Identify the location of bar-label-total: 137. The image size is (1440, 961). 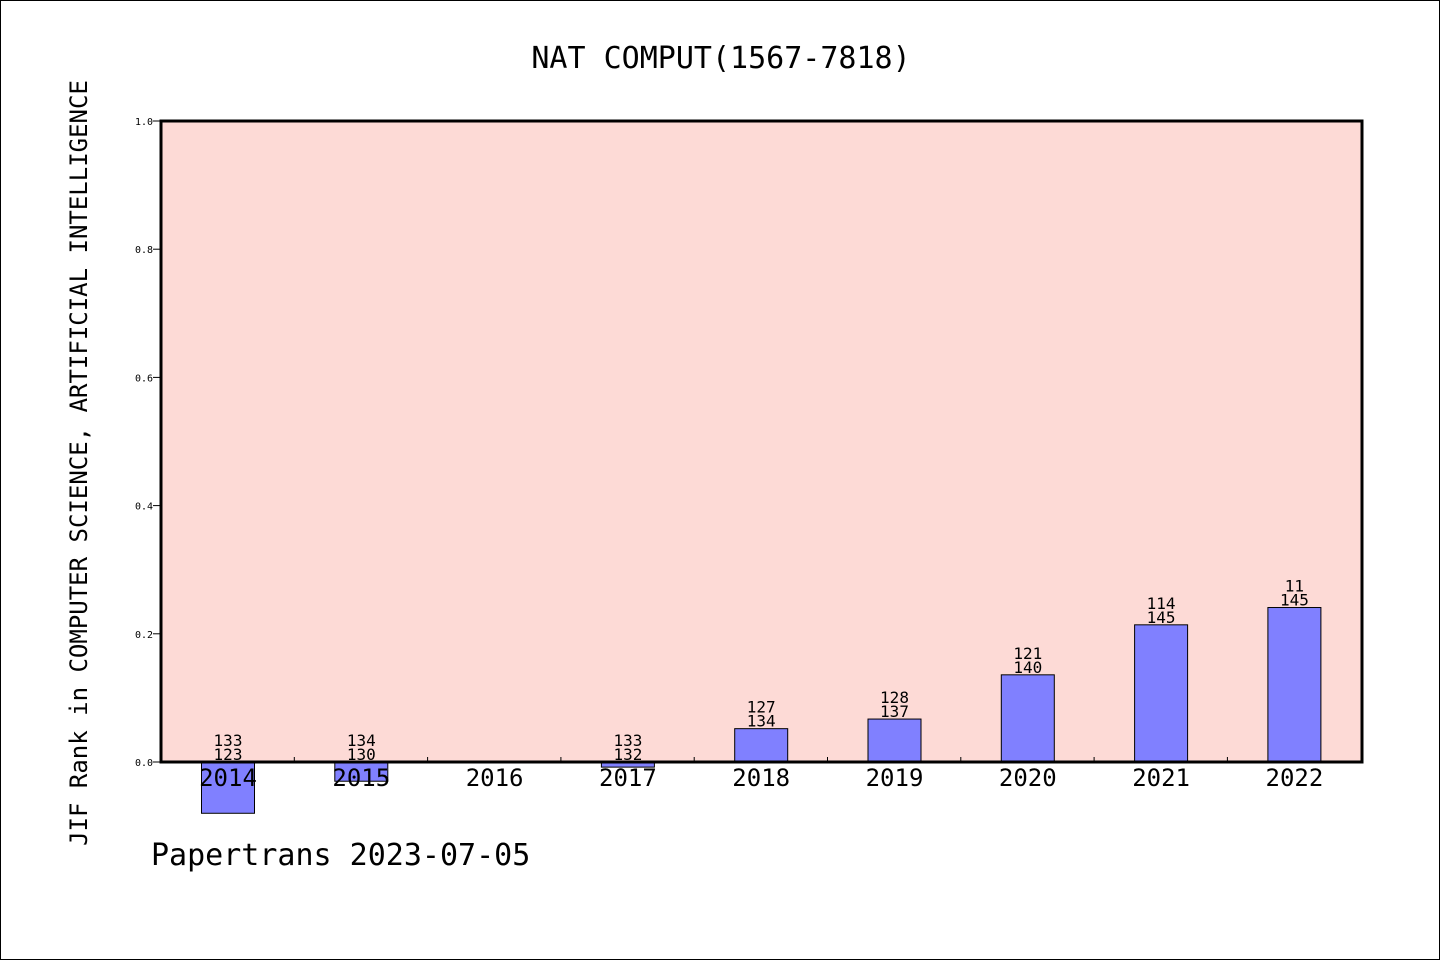
(894, 711).